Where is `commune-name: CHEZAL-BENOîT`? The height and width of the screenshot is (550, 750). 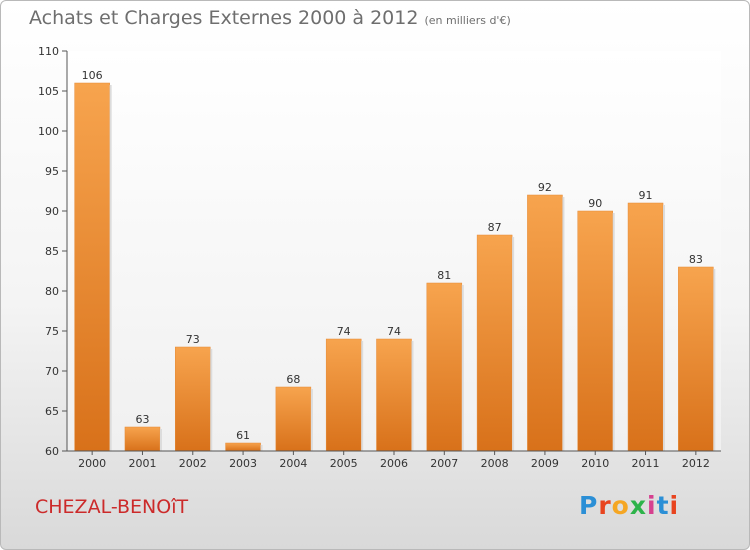 commune-name: CHEZAL-BENOîT is located at coordinates (112, 507).